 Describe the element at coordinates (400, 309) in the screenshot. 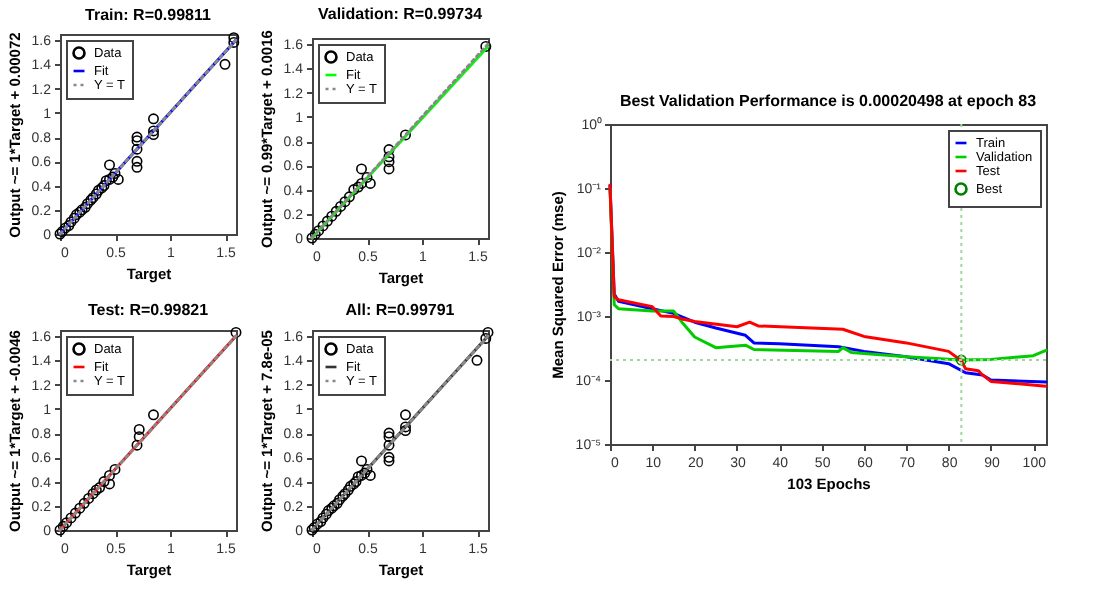

I see `chart-title: All: R=0.99791` at that location.